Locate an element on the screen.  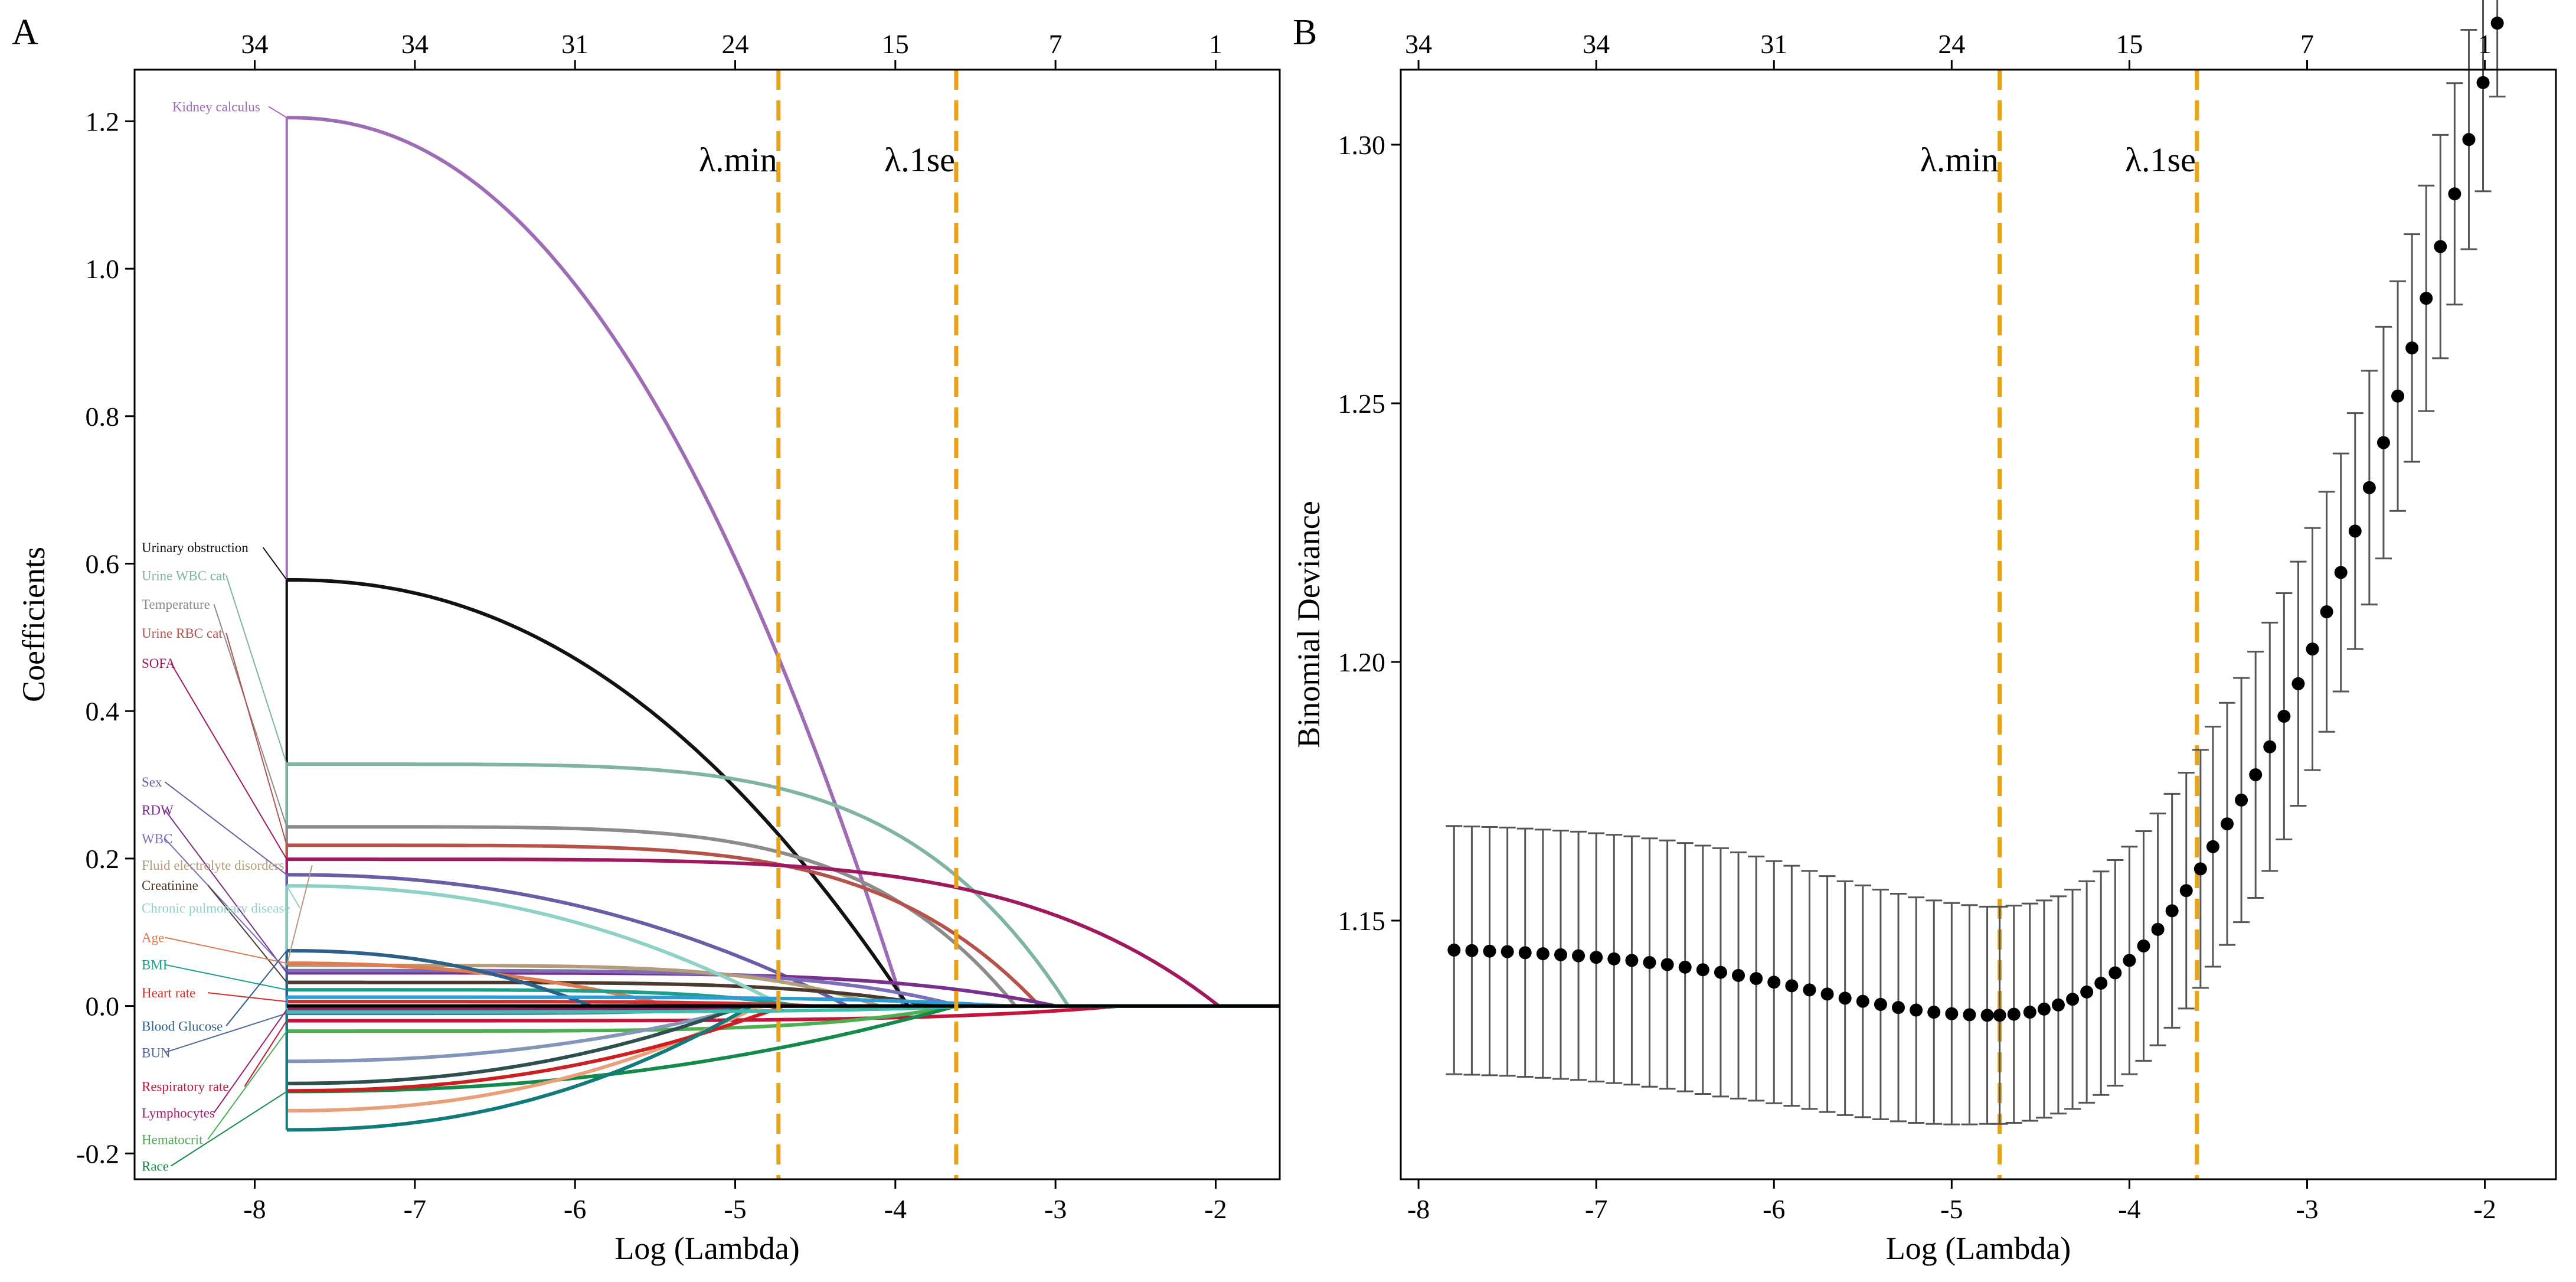
urine-rbc-cat-path is located at coordinates (783, 925).